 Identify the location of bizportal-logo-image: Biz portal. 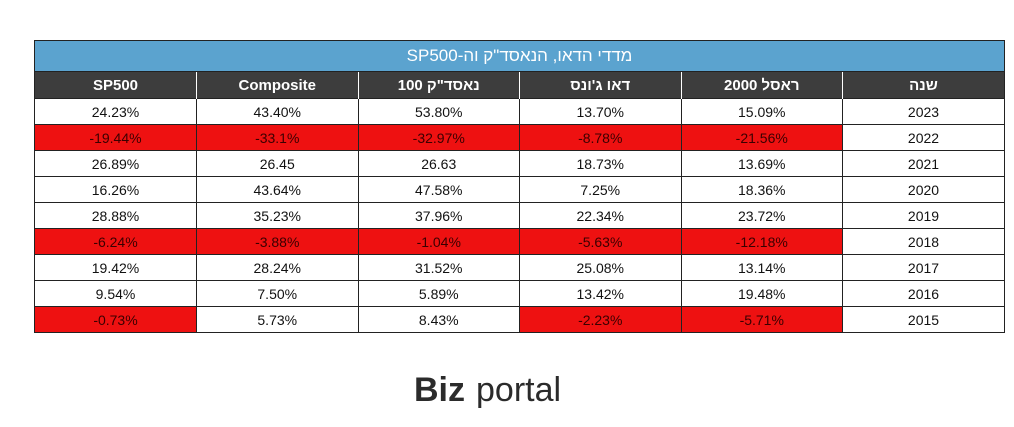
(487, 390).